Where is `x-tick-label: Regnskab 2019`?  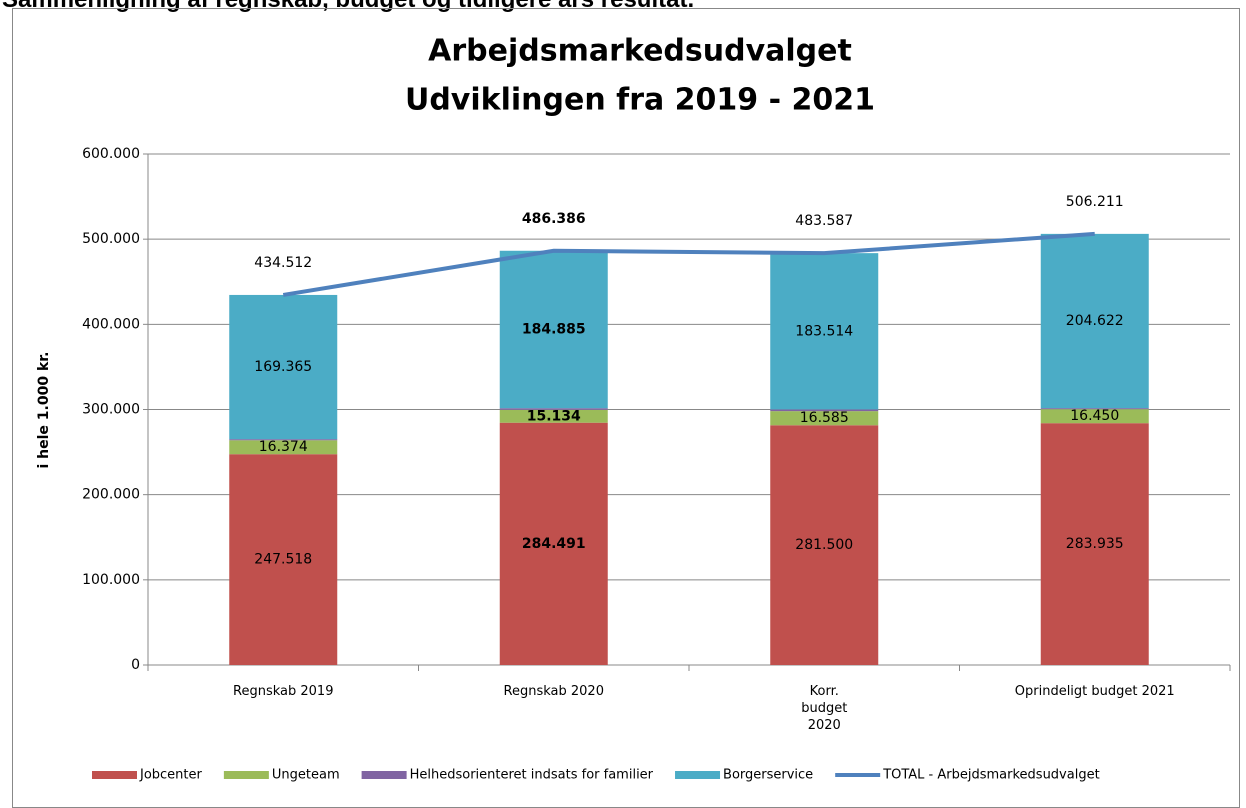
x-tick-label: Regnskab 2019 is located at coordinates (283, 691).